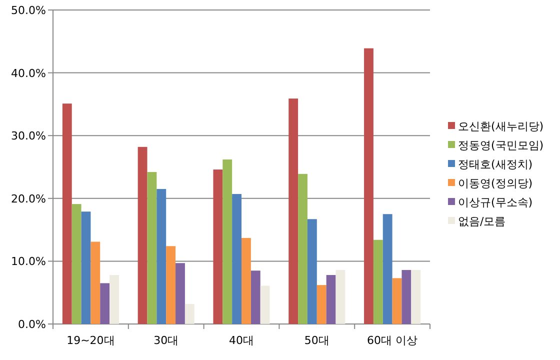  Describe the element at coordinates (241, 340) in the screenshot. I see `x-tick-label: 40대` at that location.